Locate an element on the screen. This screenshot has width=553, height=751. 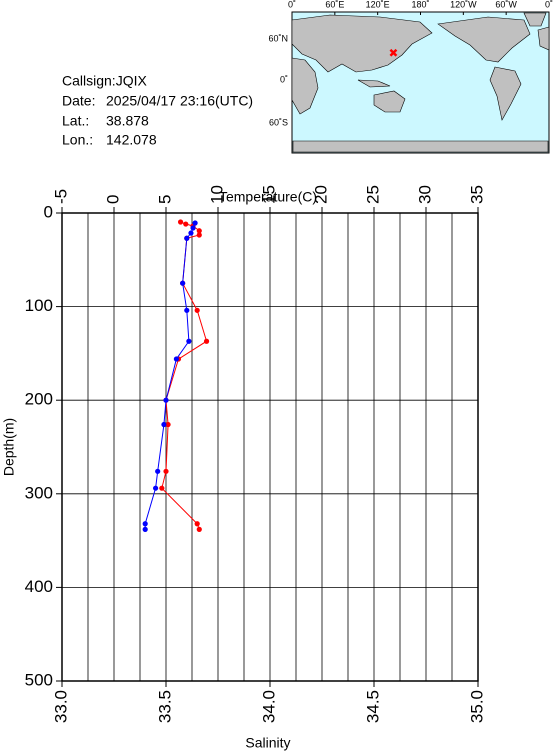
map is located at coordinates (420, 82).